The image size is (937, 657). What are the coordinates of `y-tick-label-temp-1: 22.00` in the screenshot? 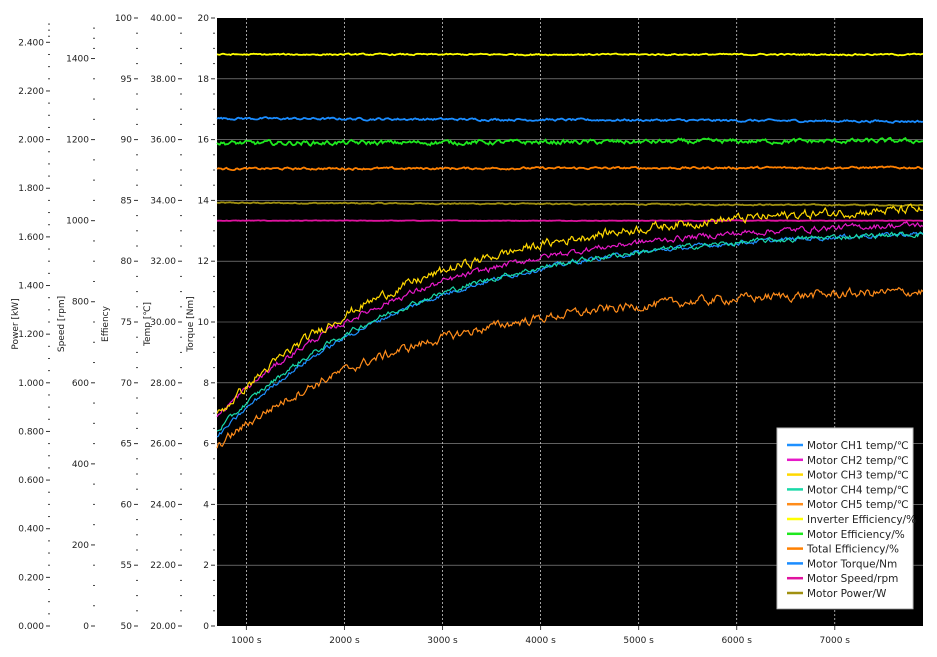 It's located at (163, 566).